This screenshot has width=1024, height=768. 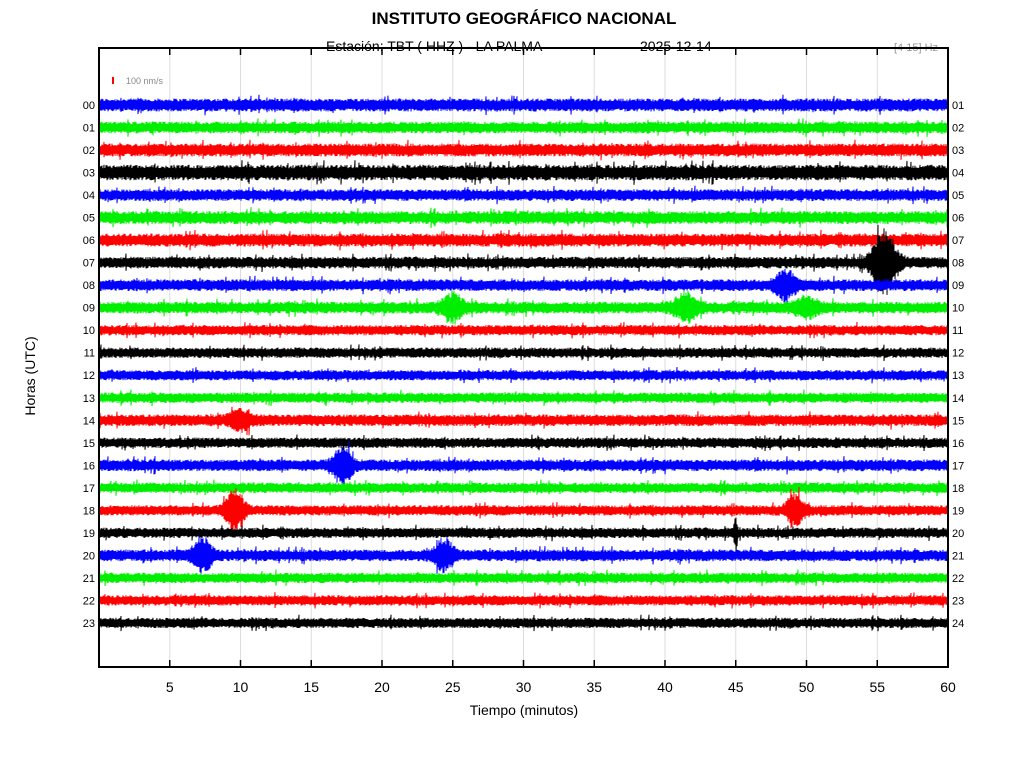 What do you see at coordinates (958, 219) in the screenshot?
I see `hour-label-right: 06` at bounding box center [958, 219].